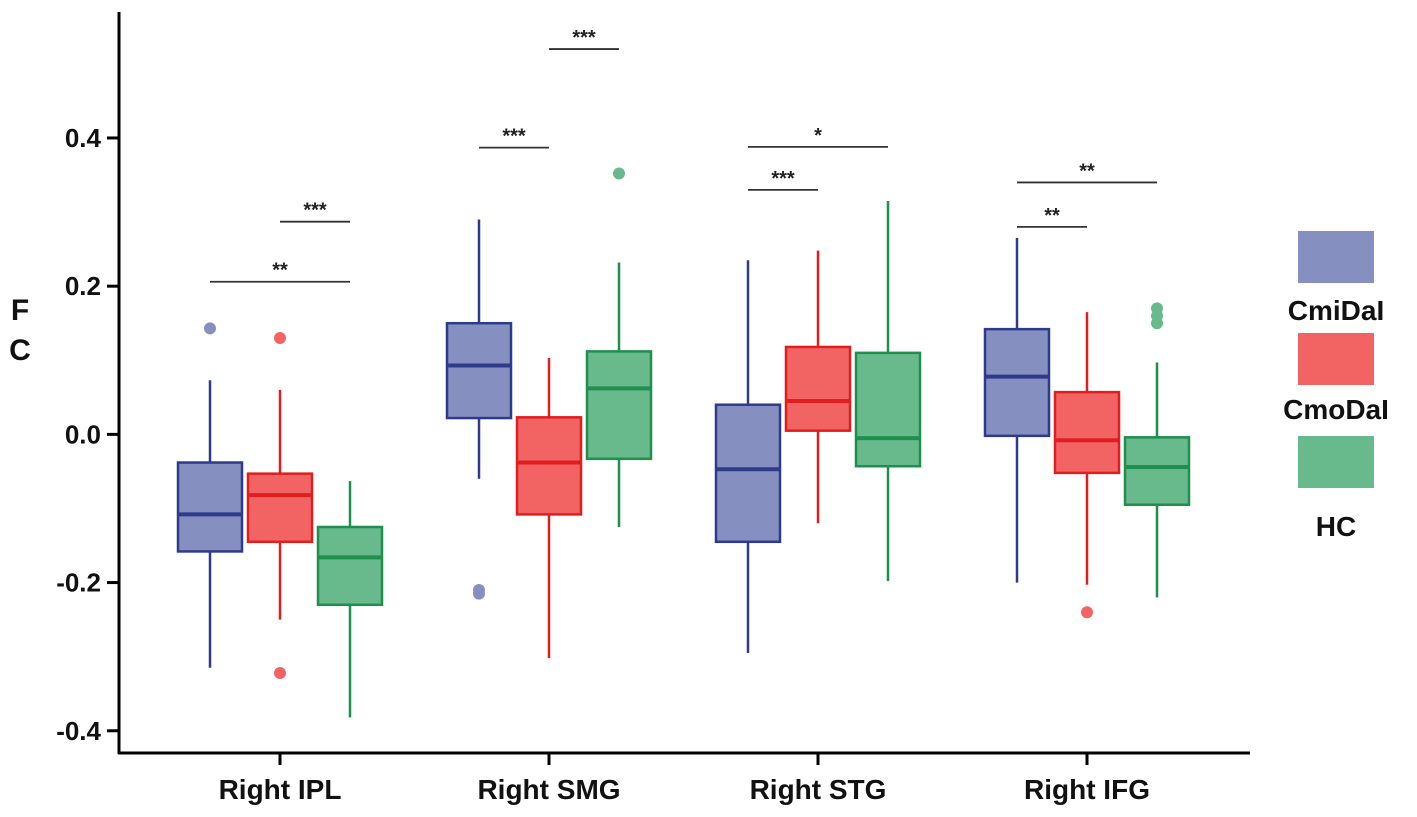  What do you see at coordinates (20, 310) in the screenshot?
I see `y-axis-label-letter: F` at bounding box center [20, 310].